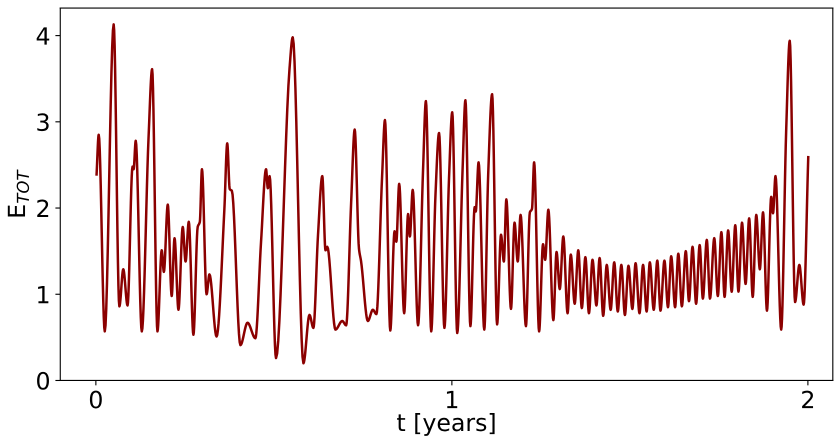 Image resolution: width=837 pixels, height=445 pixels. Describe the element at coordinates (808, 399) in the screenshot. I see `x-tick-label: 2` at that location.